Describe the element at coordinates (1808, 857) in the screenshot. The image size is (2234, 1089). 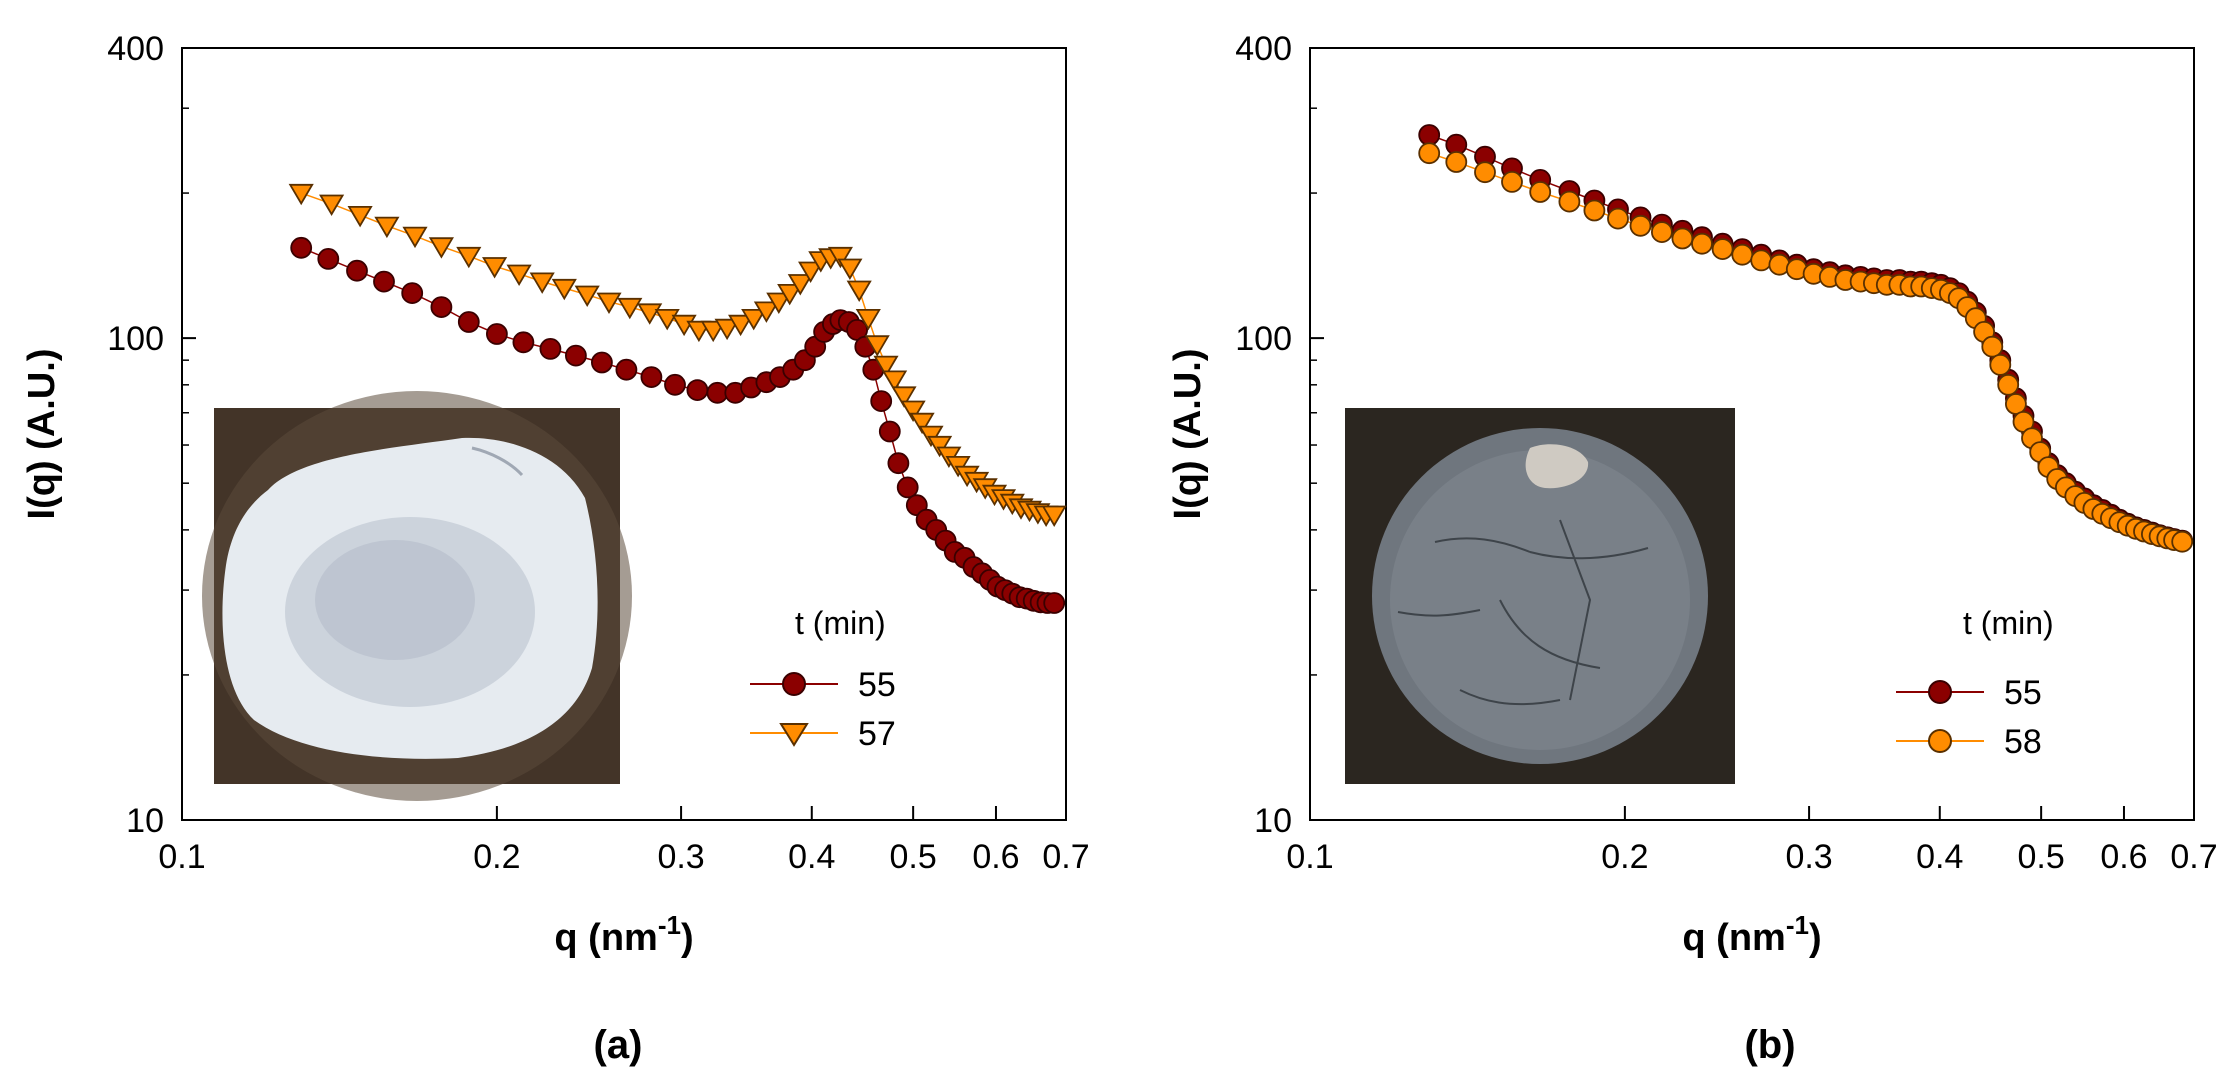
I see `x-tick-label-b-2: 0.3` at that location.